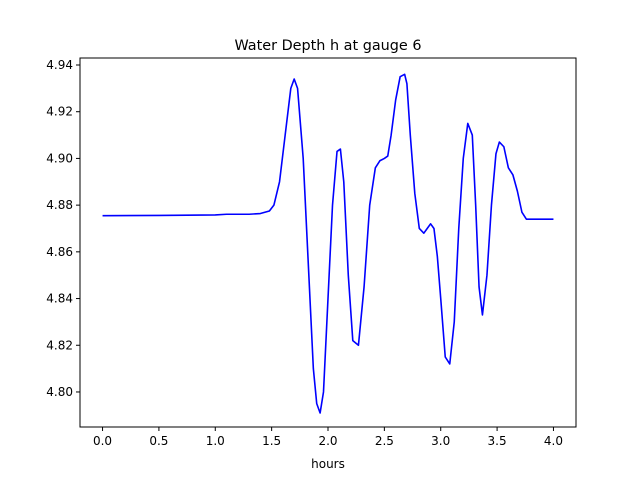 The image size is (640, 480). Describe the element at coordinates (59, 299) in the screenshot. I see `y-tick-label: 4.84` at that location.